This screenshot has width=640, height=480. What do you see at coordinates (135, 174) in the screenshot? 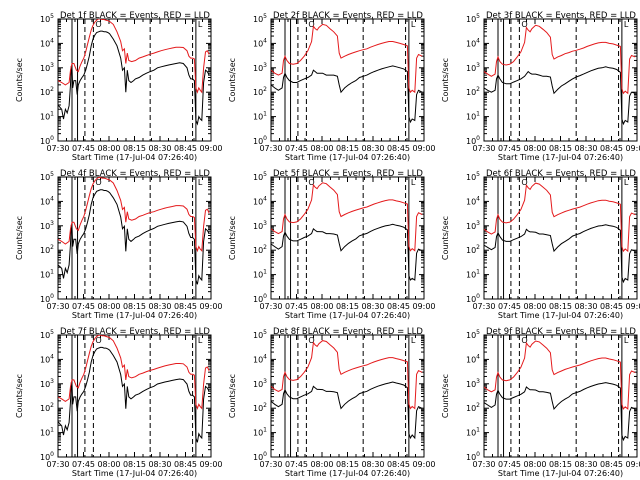
I see `panel-title: Det 4f BLACK = Events, RED = LLD` at bounding box center [135, 174].